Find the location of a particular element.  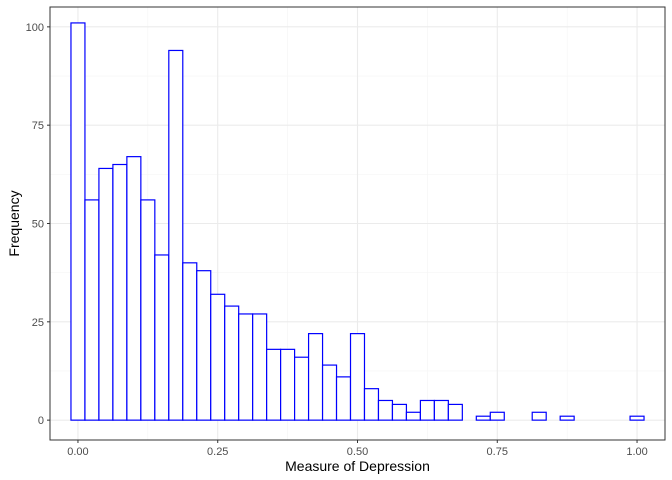

y-tick-label: 25 is located at coordinates (38, 323).